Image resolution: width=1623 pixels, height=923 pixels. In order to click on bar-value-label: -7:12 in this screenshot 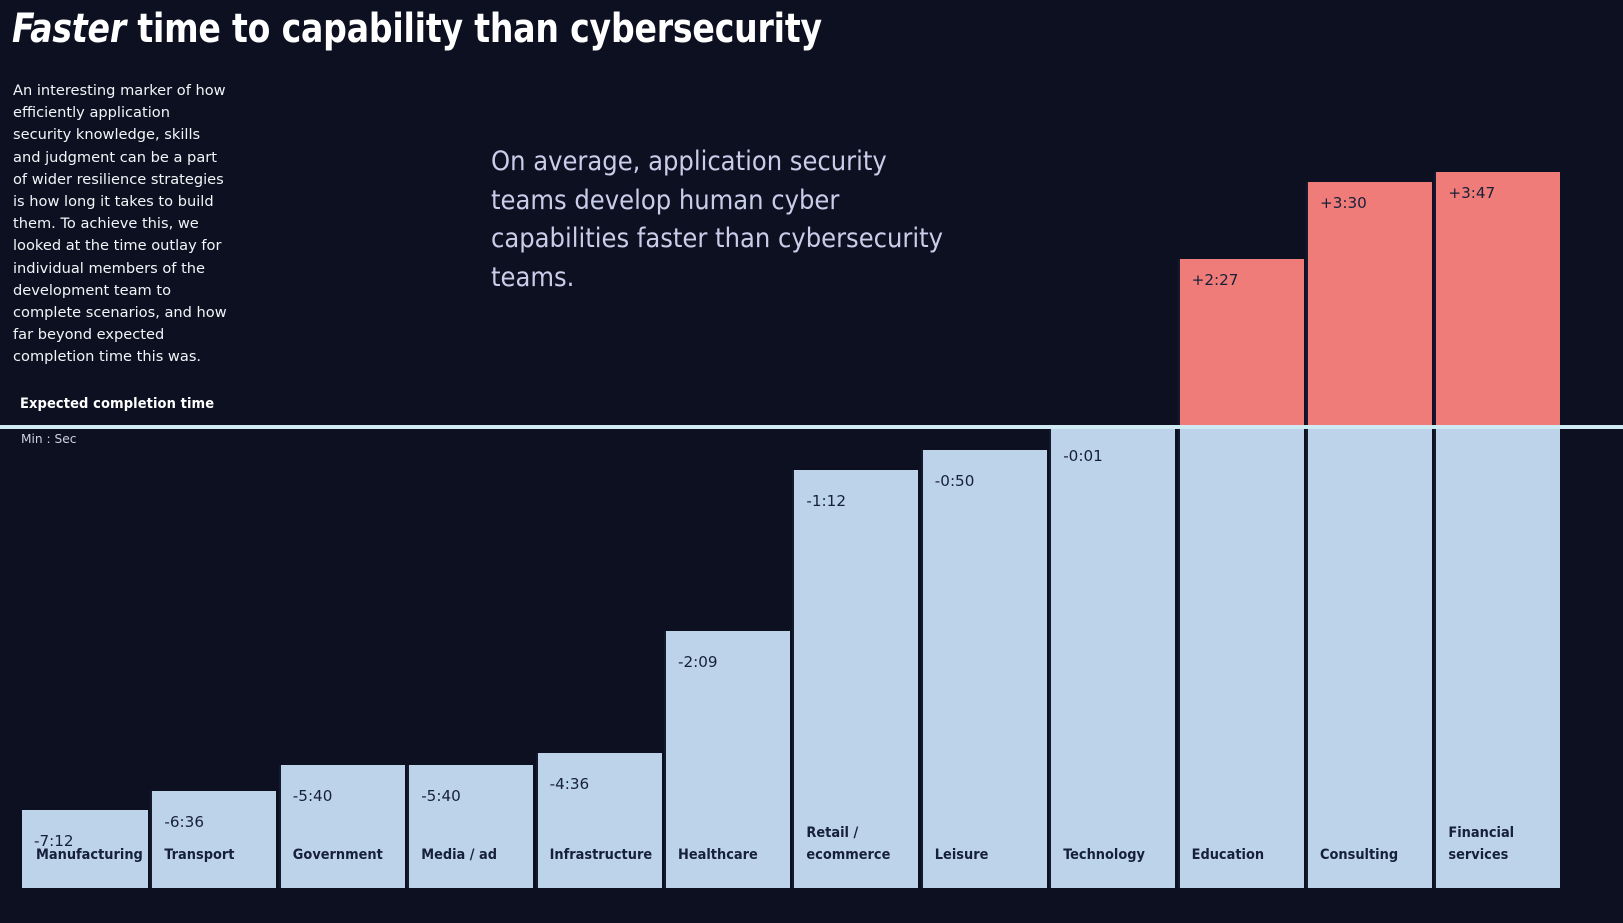, I will do `click(54, 841)`.